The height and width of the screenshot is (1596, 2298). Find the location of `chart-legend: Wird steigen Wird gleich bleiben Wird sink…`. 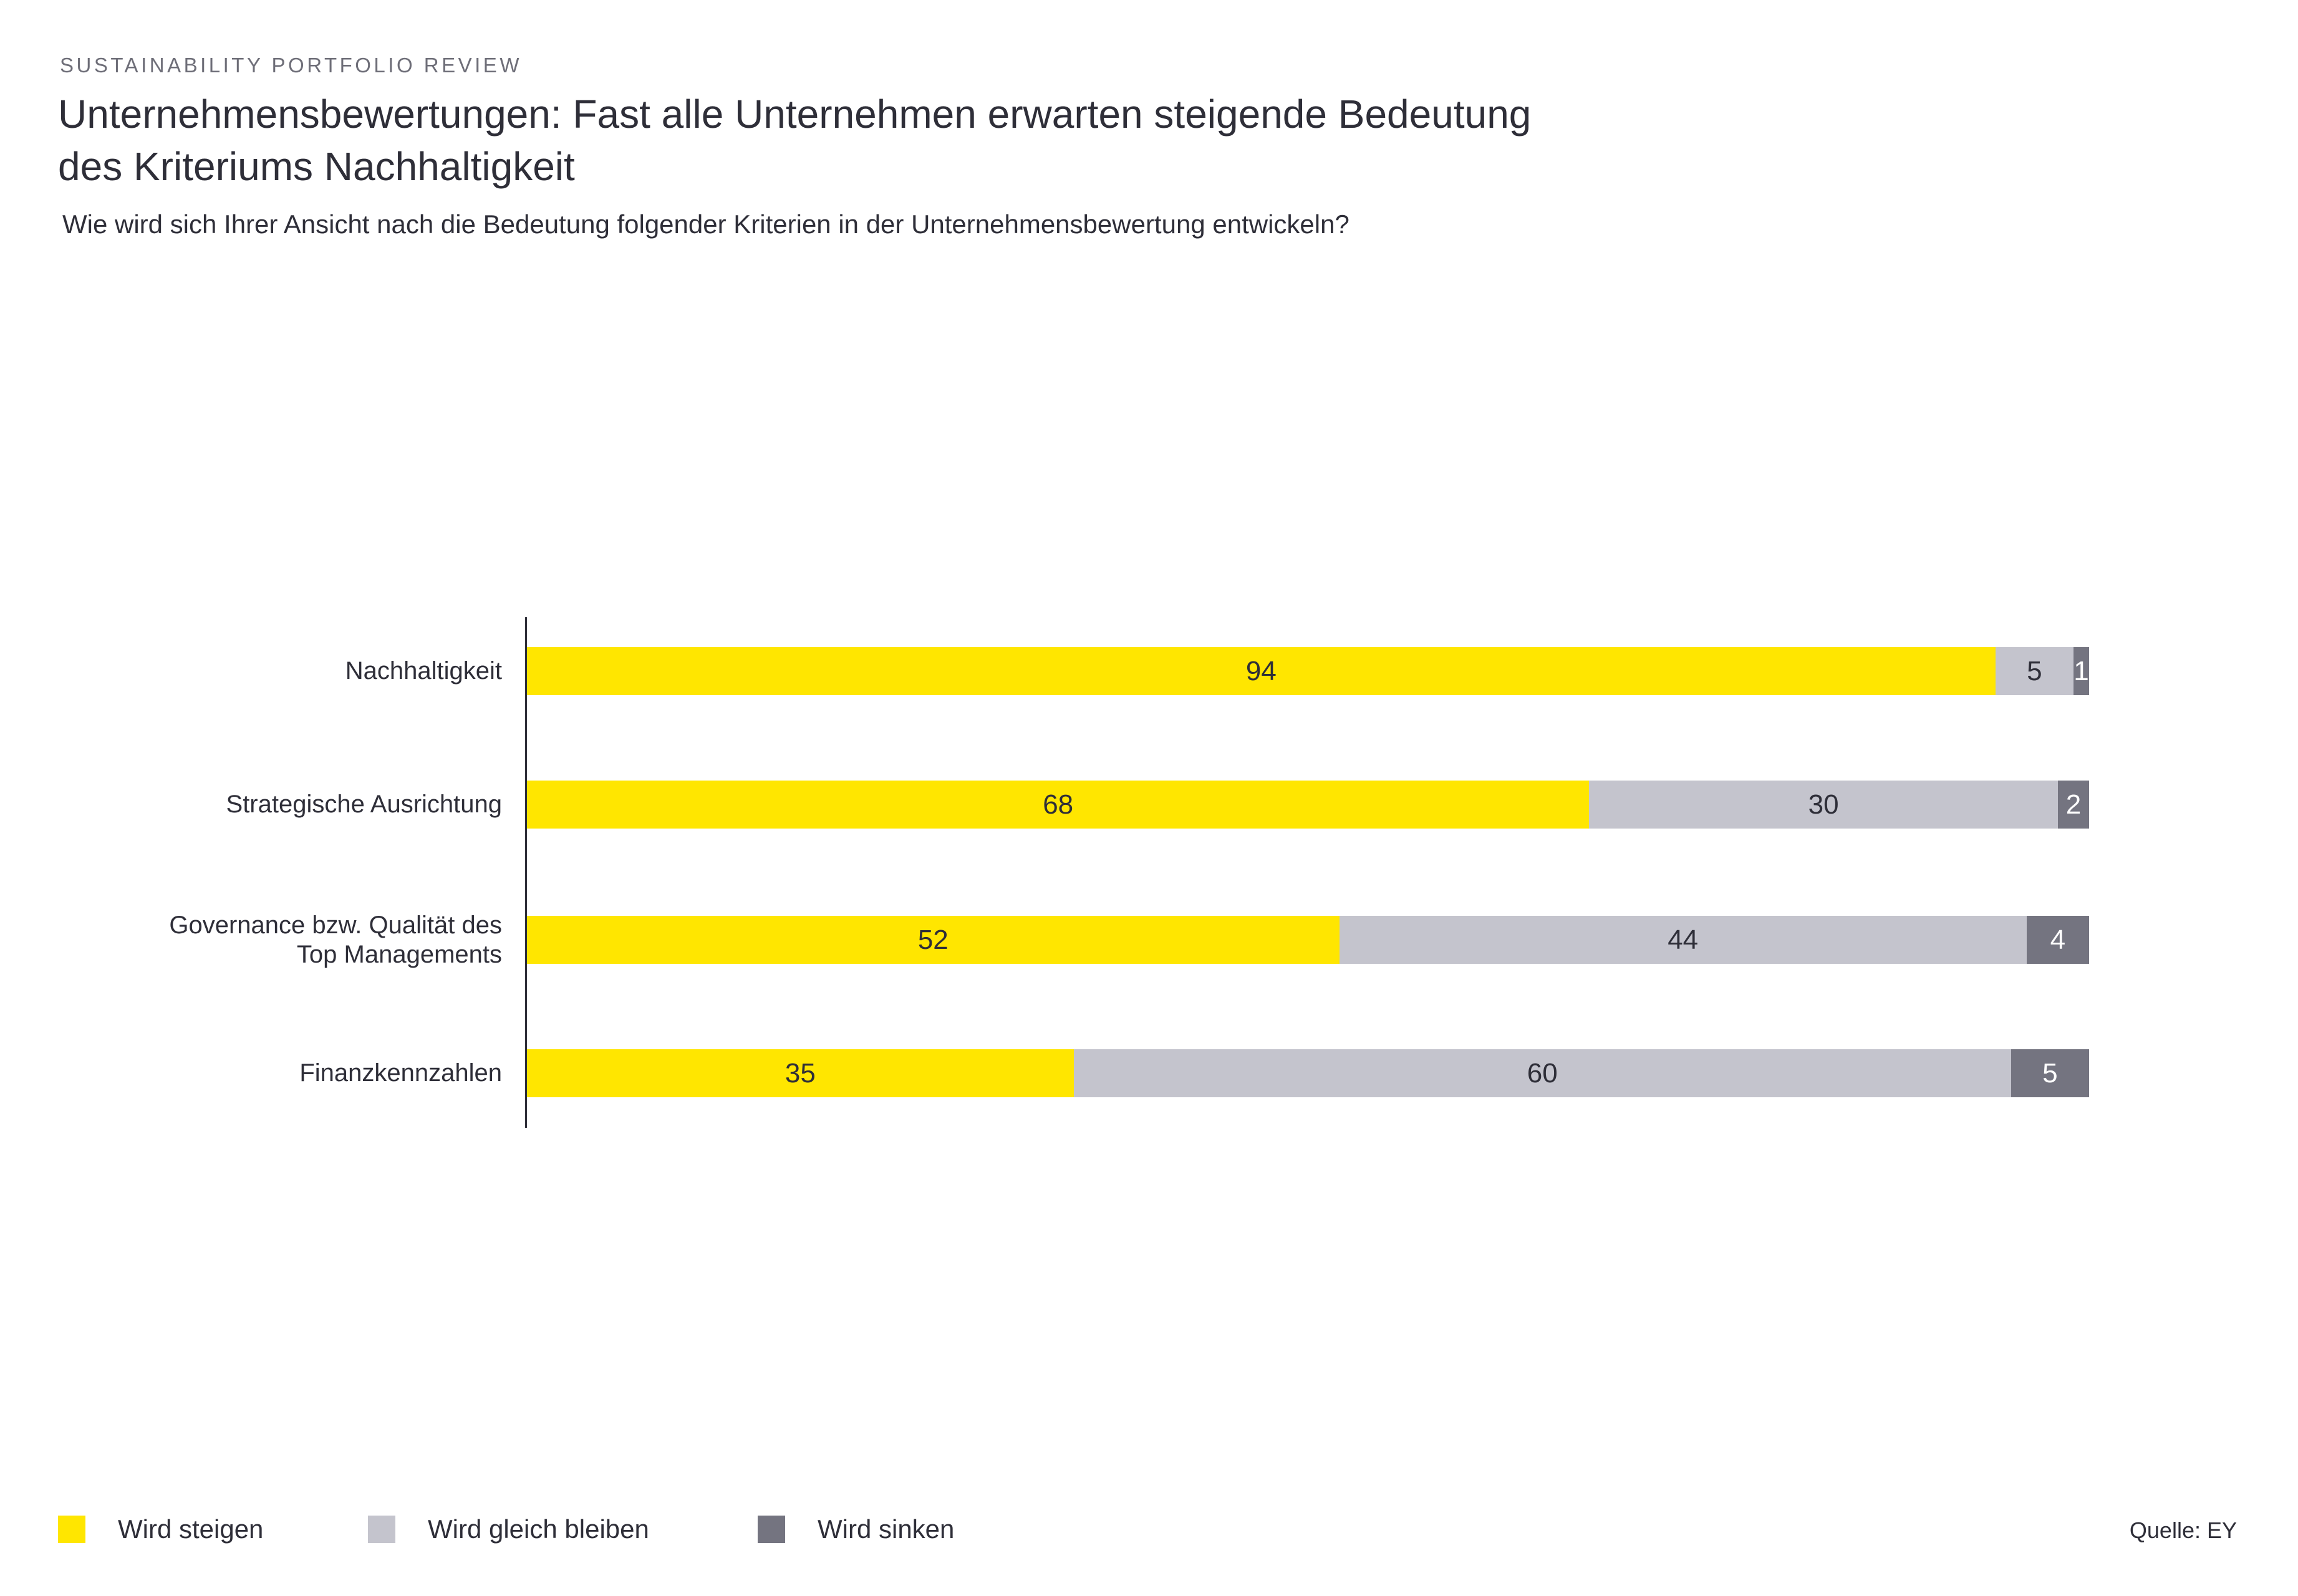

chart-legend: Wird steigen Wird gleich bleiben Wird sink… is located at coordinates (1149, 1529).